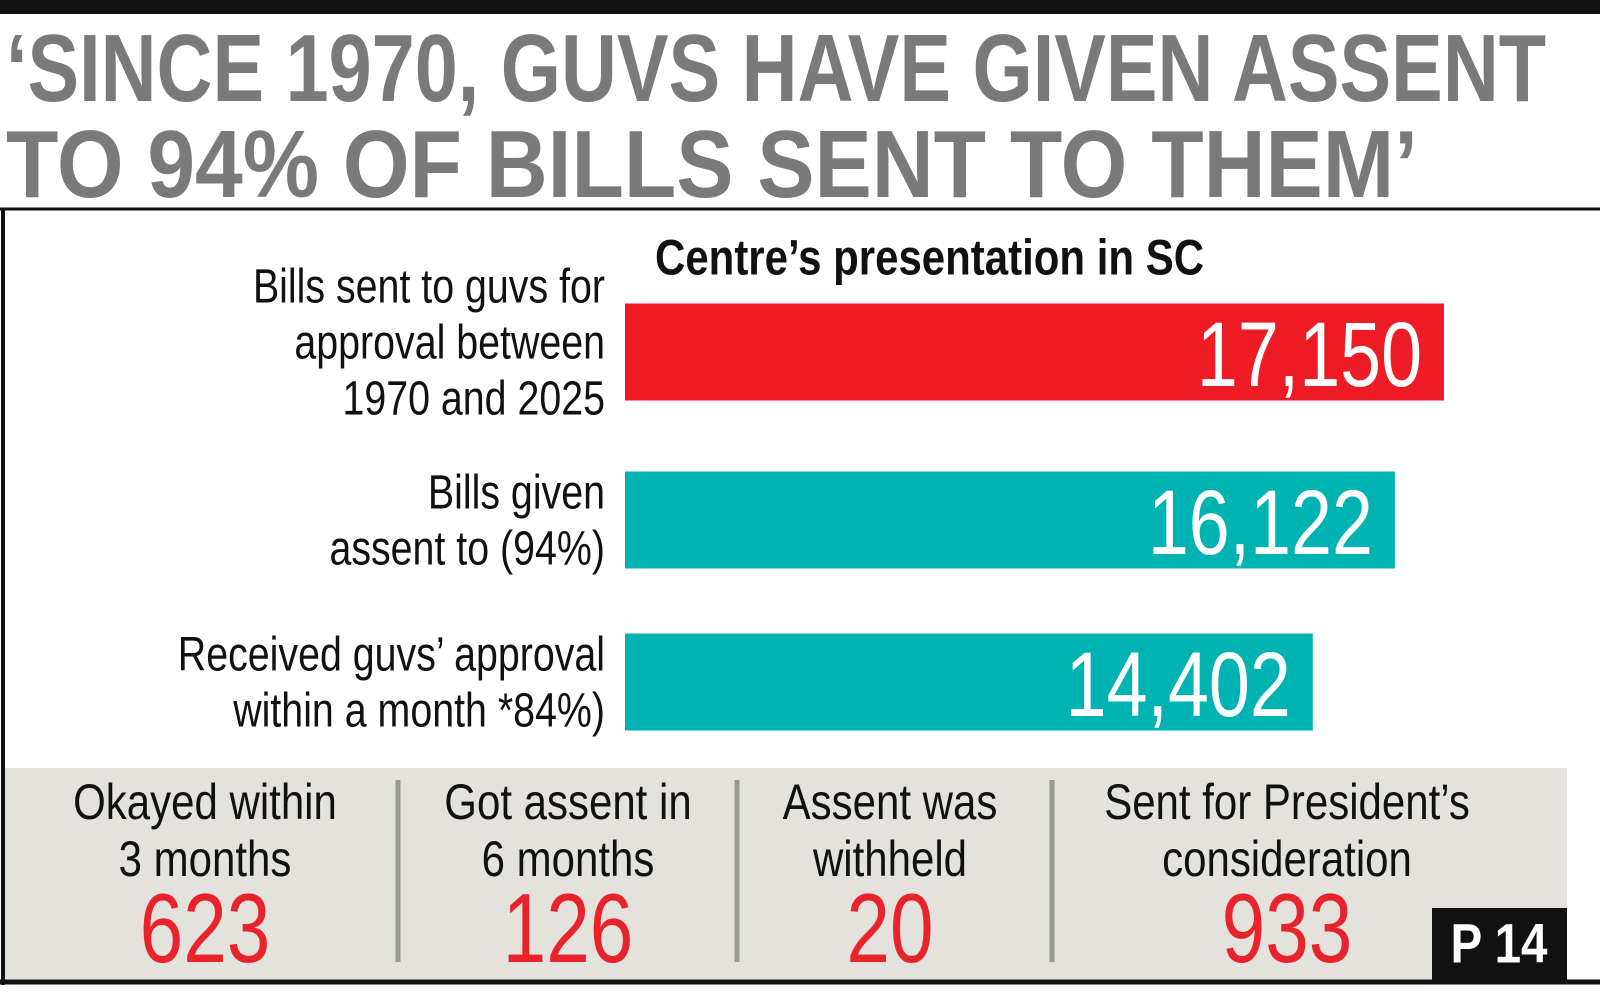 The height and width of the screenshot is (1005, 1600). Describe the element at coordinates (800, 7) in the screenshot. I see `top-rule` at that location.